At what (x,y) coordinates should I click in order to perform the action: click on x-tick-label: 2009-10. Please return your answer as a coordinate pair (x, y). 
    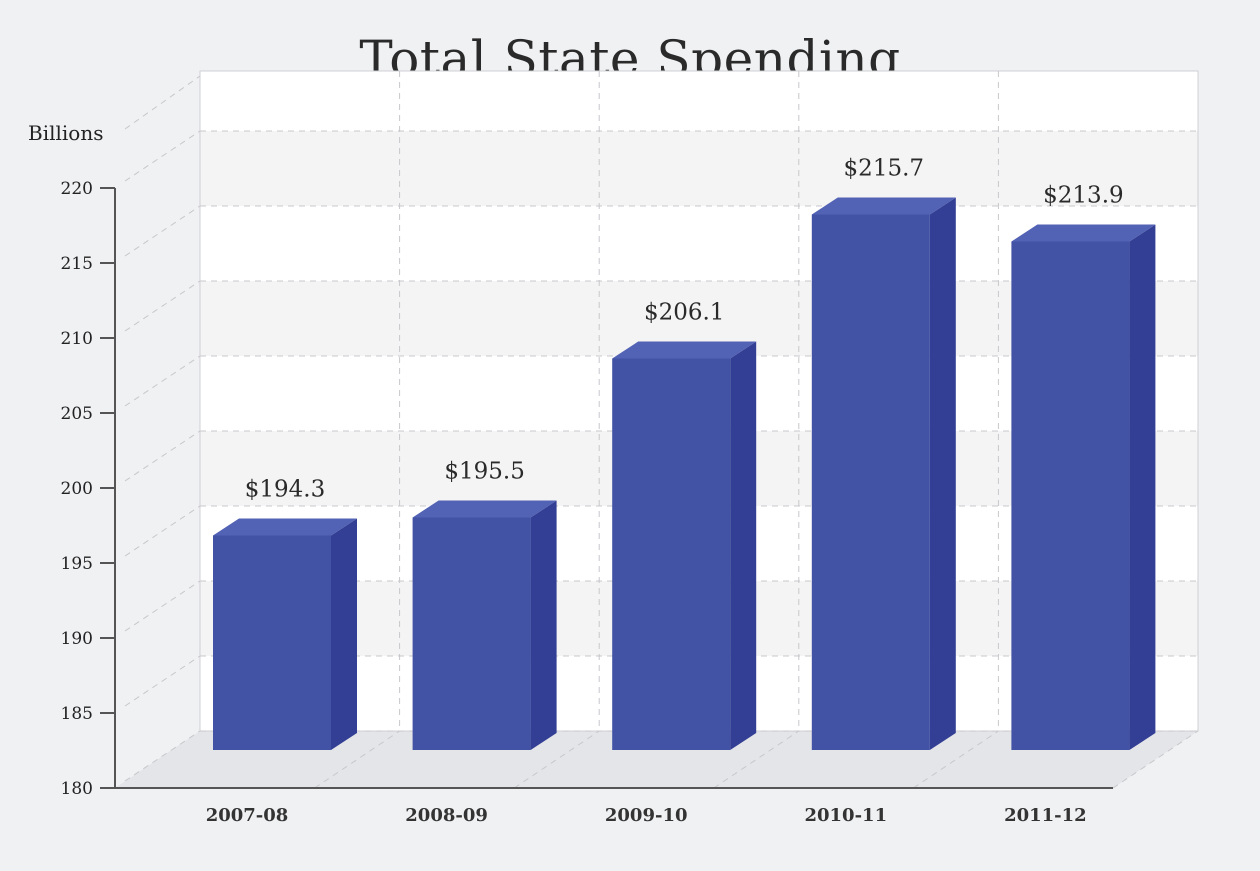
    Looking at the image, I should click on (646, 815).